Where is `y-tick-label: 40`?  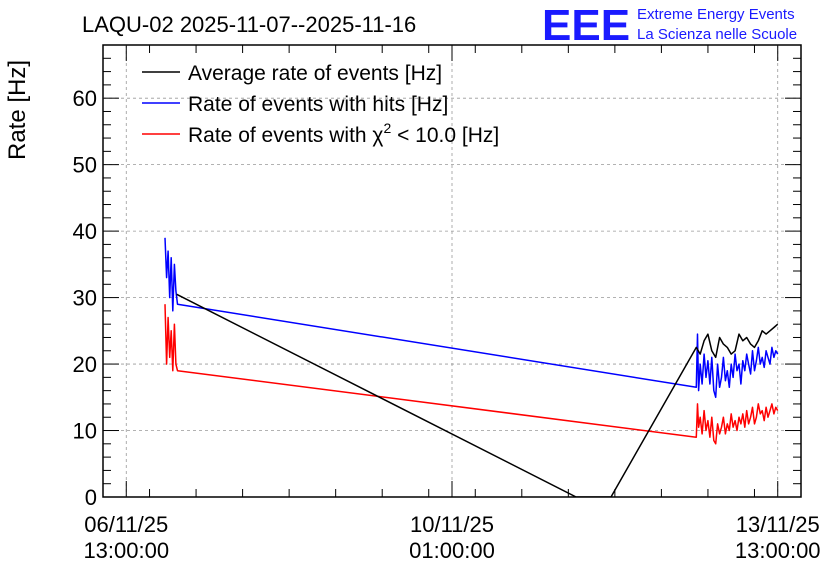 y-tick-label: 40 is located at coordinates (85, 231).